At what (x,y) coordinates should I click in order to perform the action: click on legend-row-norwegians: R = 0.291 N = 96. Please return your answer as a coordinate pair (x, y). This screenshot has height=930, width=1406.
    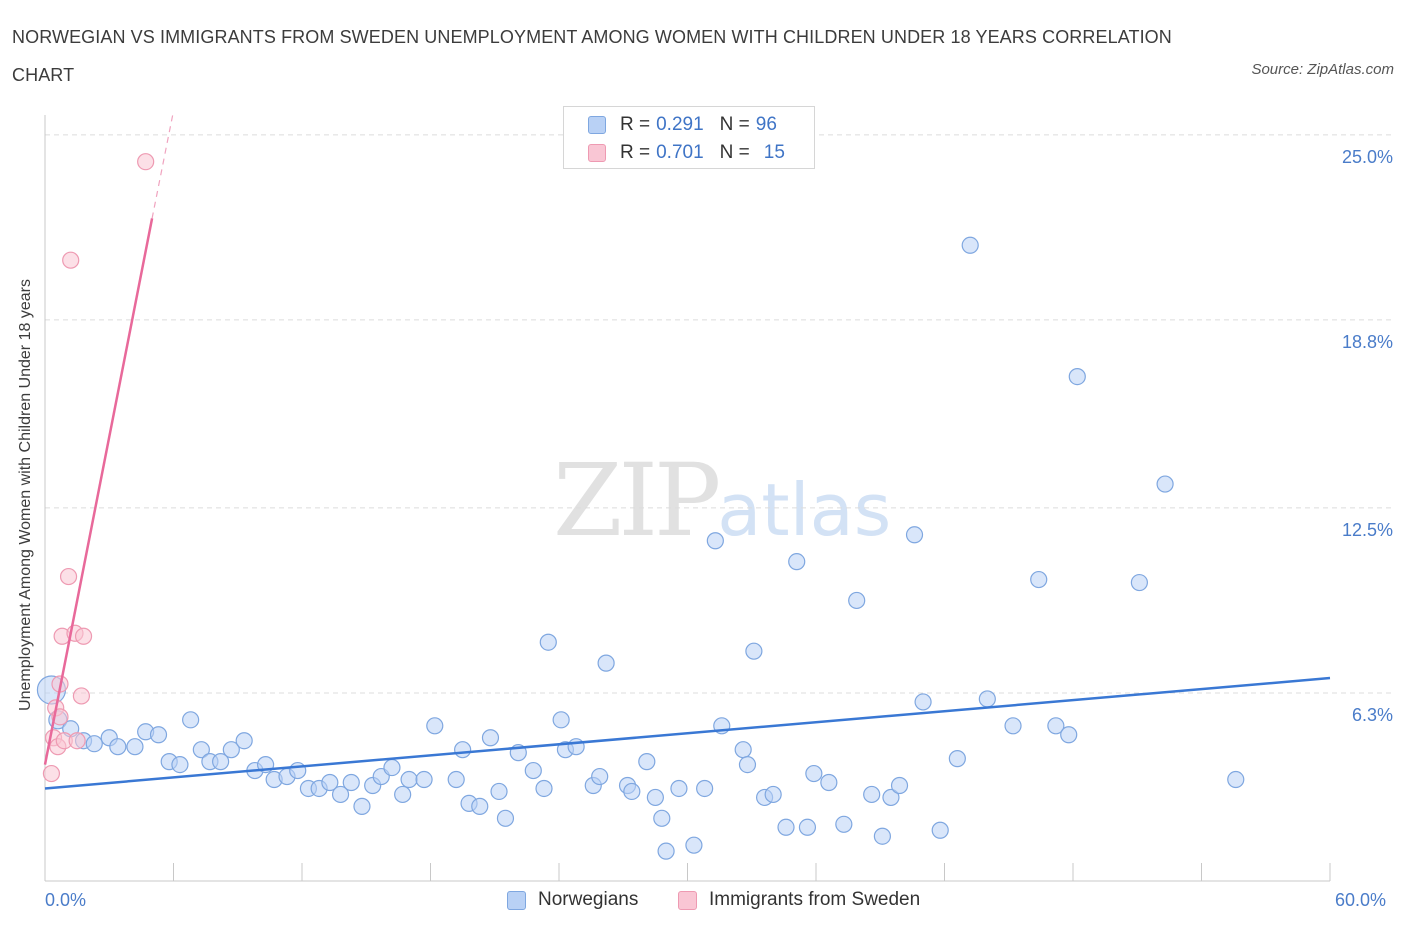
    Looking at the image, I should click on (682, 125).